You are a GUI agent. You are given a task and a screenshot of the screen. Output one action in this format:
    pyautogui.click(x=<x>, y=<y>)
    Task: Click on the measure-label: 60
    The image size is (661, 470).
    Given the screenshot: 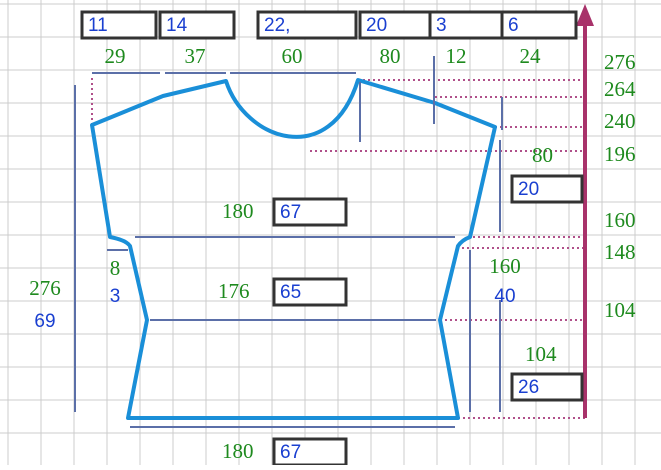 What is the action you would take?
    pyautogui.click(x=292, y=56)
    